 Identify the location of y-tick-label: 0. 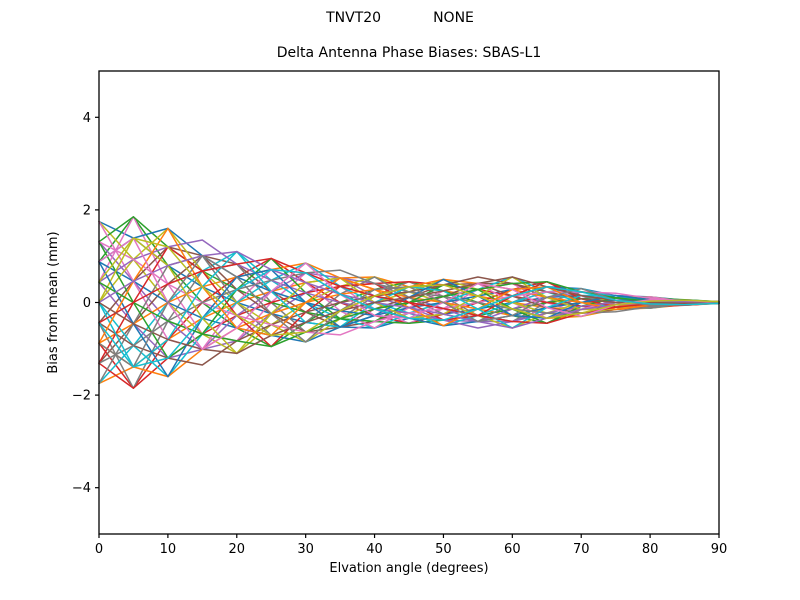
(87, 303).